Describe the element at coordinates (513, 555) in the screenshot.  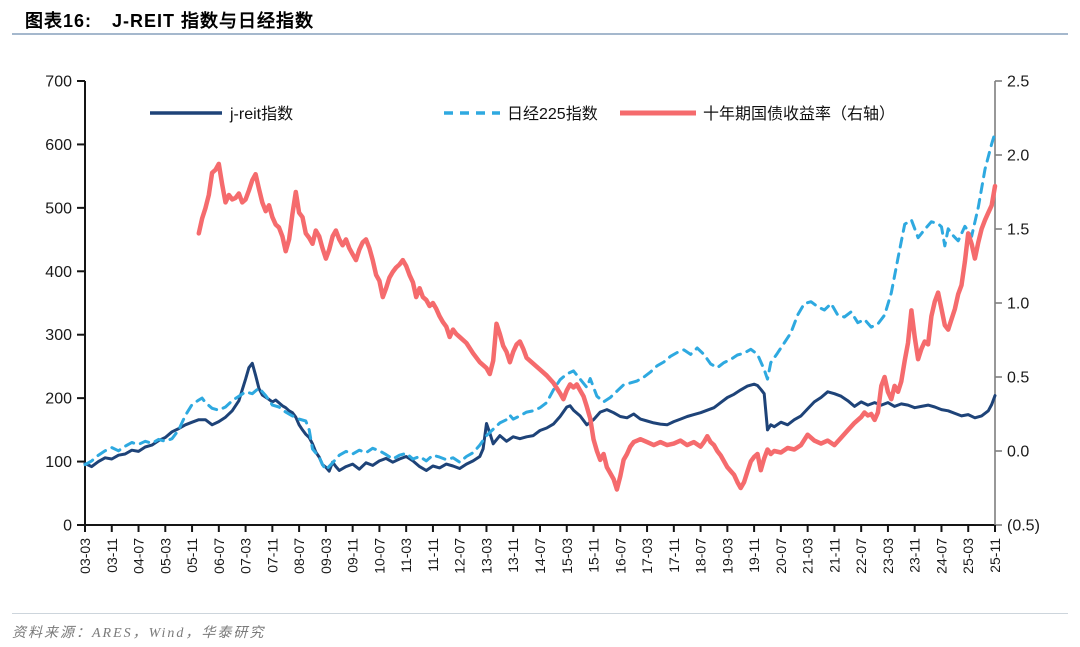
I see `x-axis-tick-label: 13-11` at that location.